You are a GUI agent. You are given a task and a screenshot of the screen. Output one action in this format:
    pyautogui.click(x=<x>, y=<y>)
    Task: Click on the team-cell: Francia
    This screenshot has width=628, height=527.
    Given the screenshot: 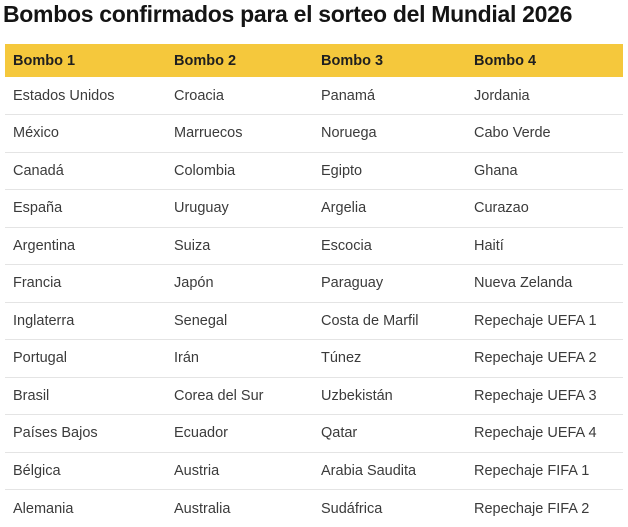 What is the action you would take?
    pyautogui.click(x=85, y=283)
    